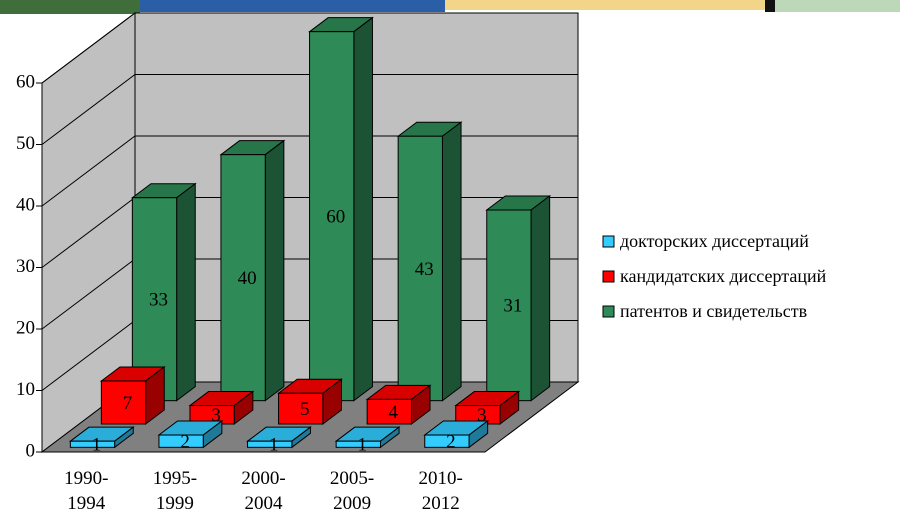 The height and width of the screenshot is (521, 900). I want to click on legend-label: патентов и свидетельств, so click(713, 311).